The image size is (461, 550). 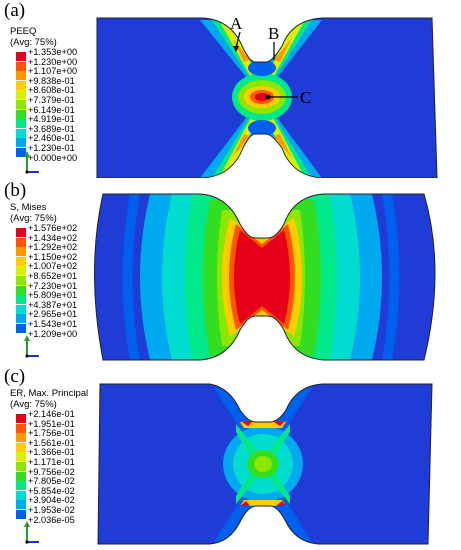 I want to click on legend-tick-label: +1.171e-01, so click(x=51, y=462).